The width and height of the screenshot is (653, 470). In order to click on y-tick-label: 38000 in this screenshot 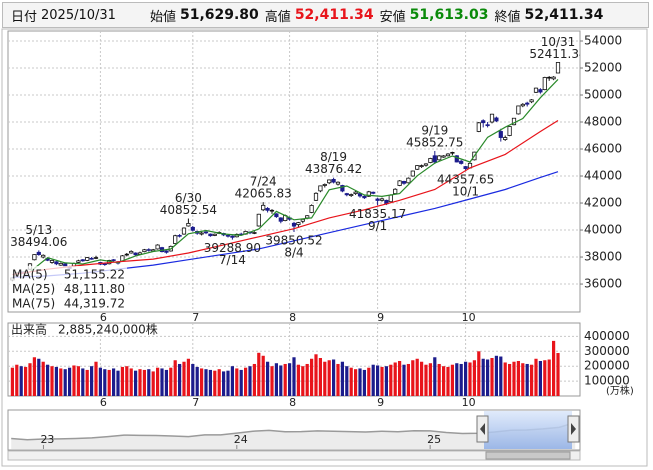, I will do `click(603, 257)`.